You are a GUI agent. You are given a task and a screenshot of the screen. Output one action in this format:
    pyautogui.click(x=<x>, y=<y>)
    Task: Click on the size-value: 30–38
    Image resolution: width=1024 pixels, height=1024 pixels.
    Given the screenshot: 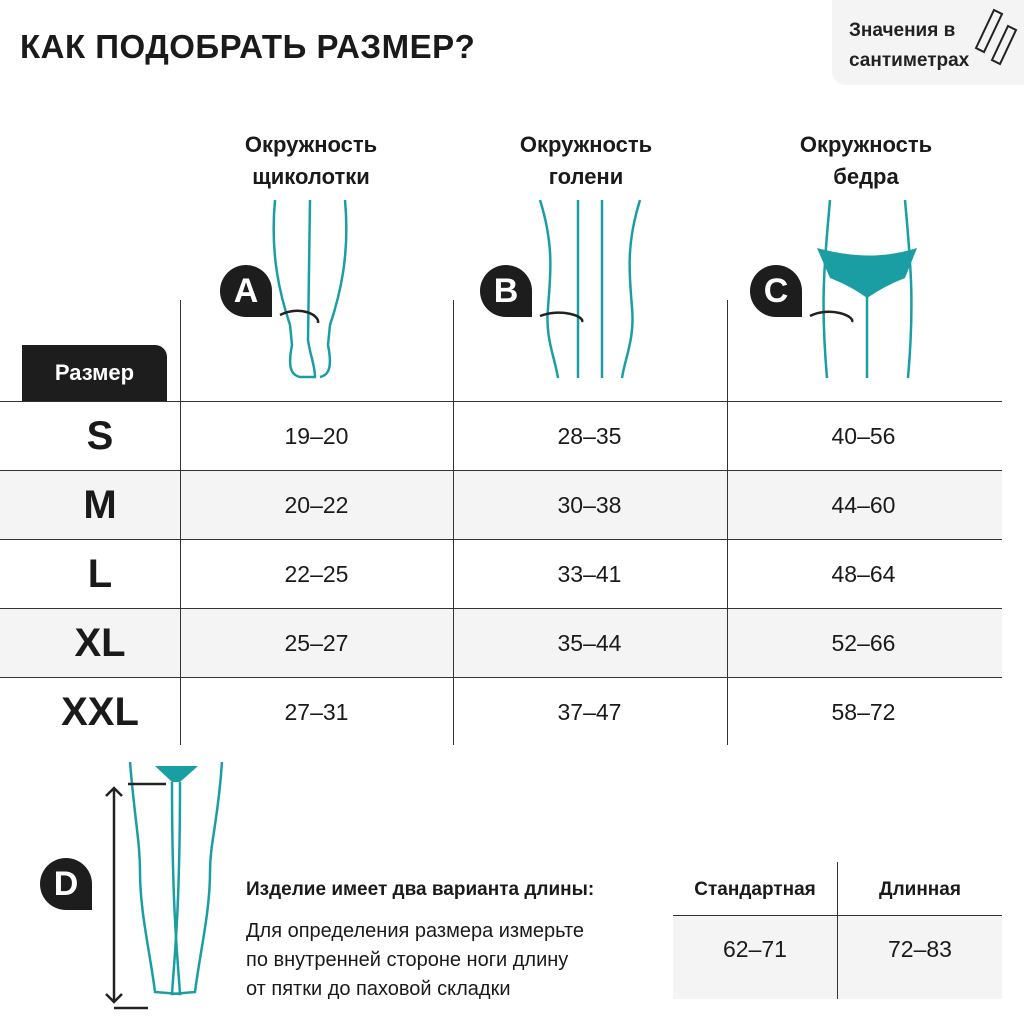 What is the action you would take?
    pyautogui.click(x=589, y=505)
    